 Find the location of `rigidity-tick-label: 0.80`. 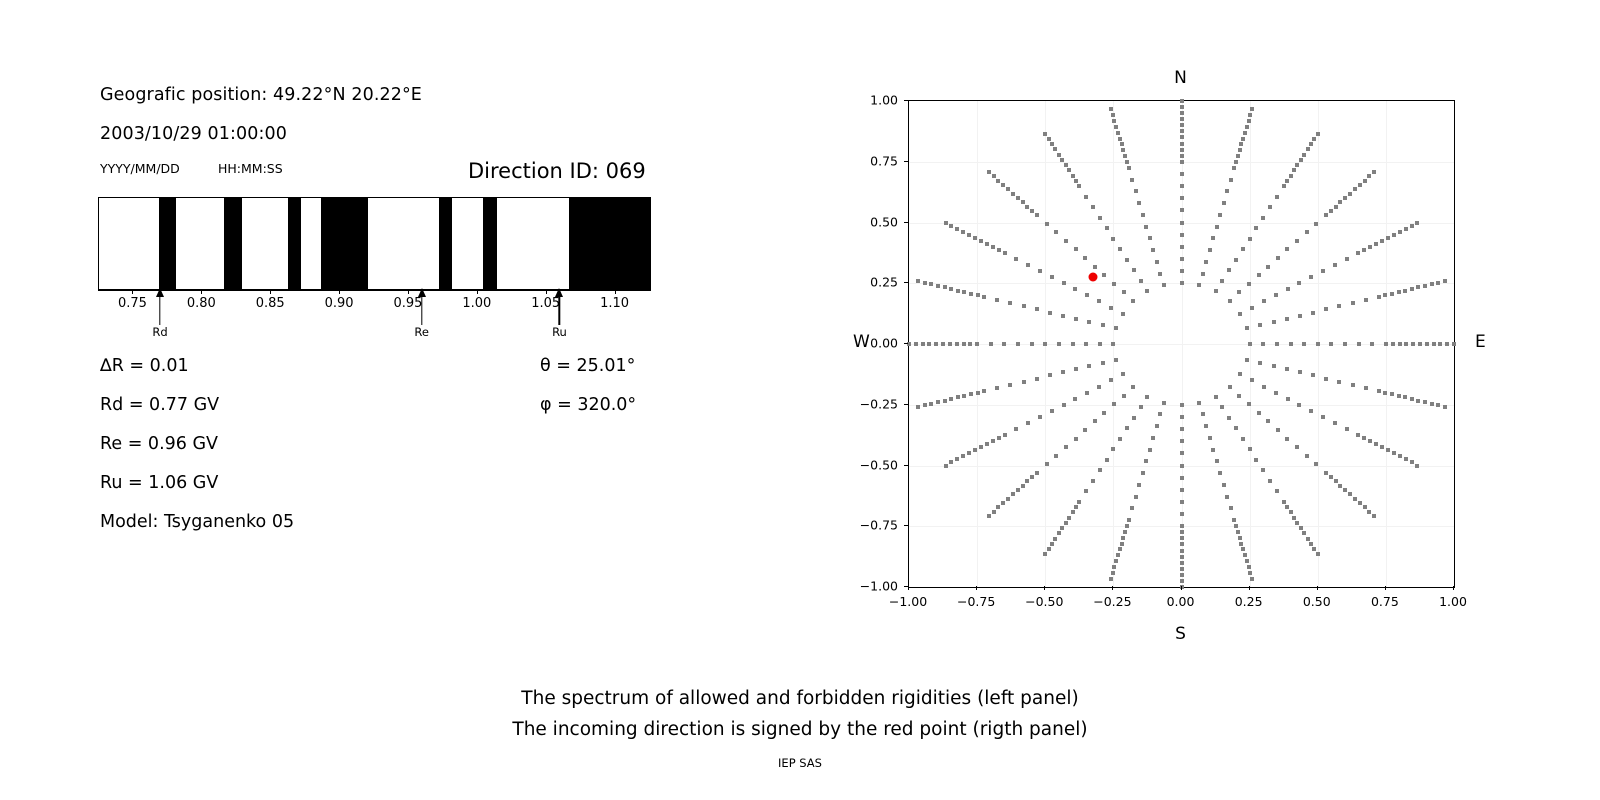

rigidity-tick-label: 0.80 is located at coordinates (201, 303).